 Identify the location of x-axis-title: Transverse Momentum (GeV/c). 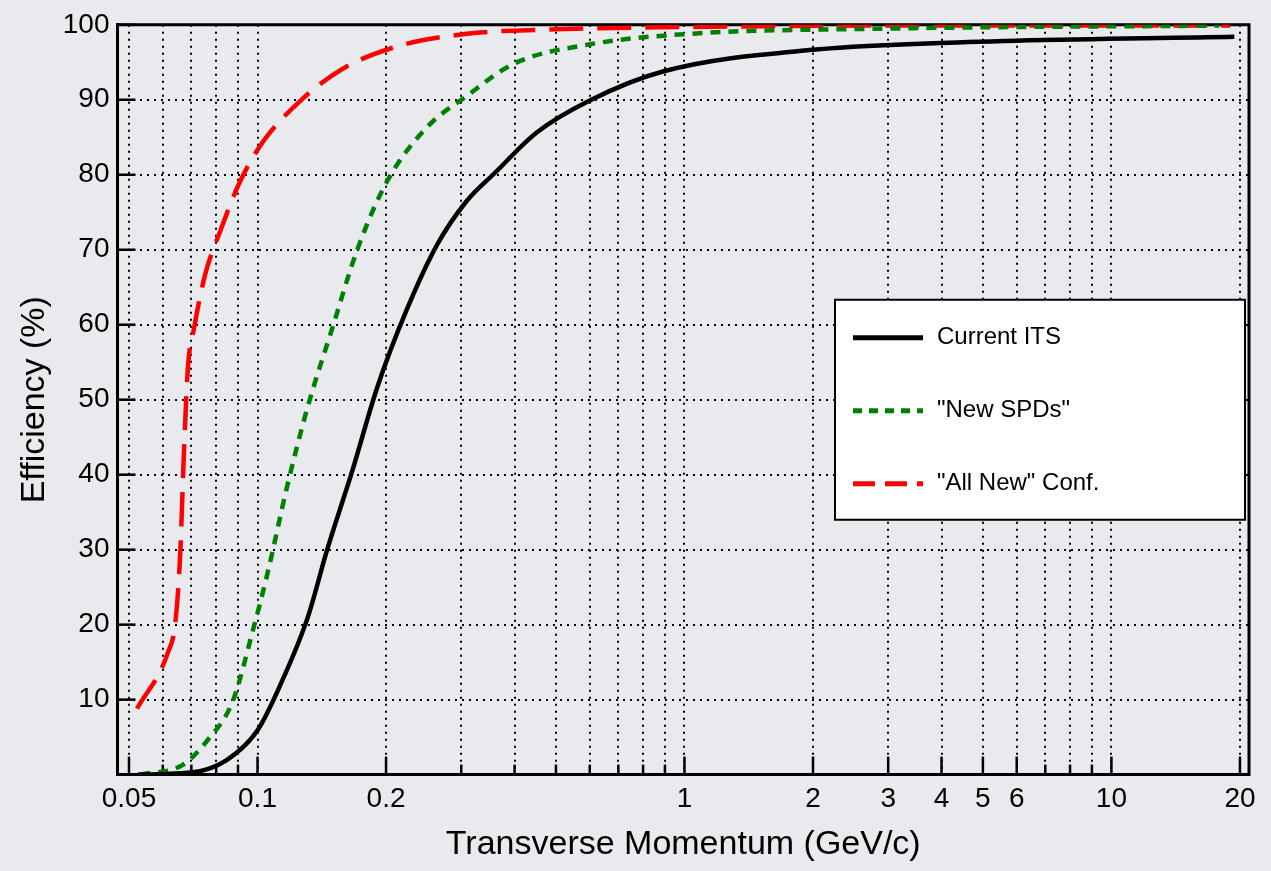
(683, 841).